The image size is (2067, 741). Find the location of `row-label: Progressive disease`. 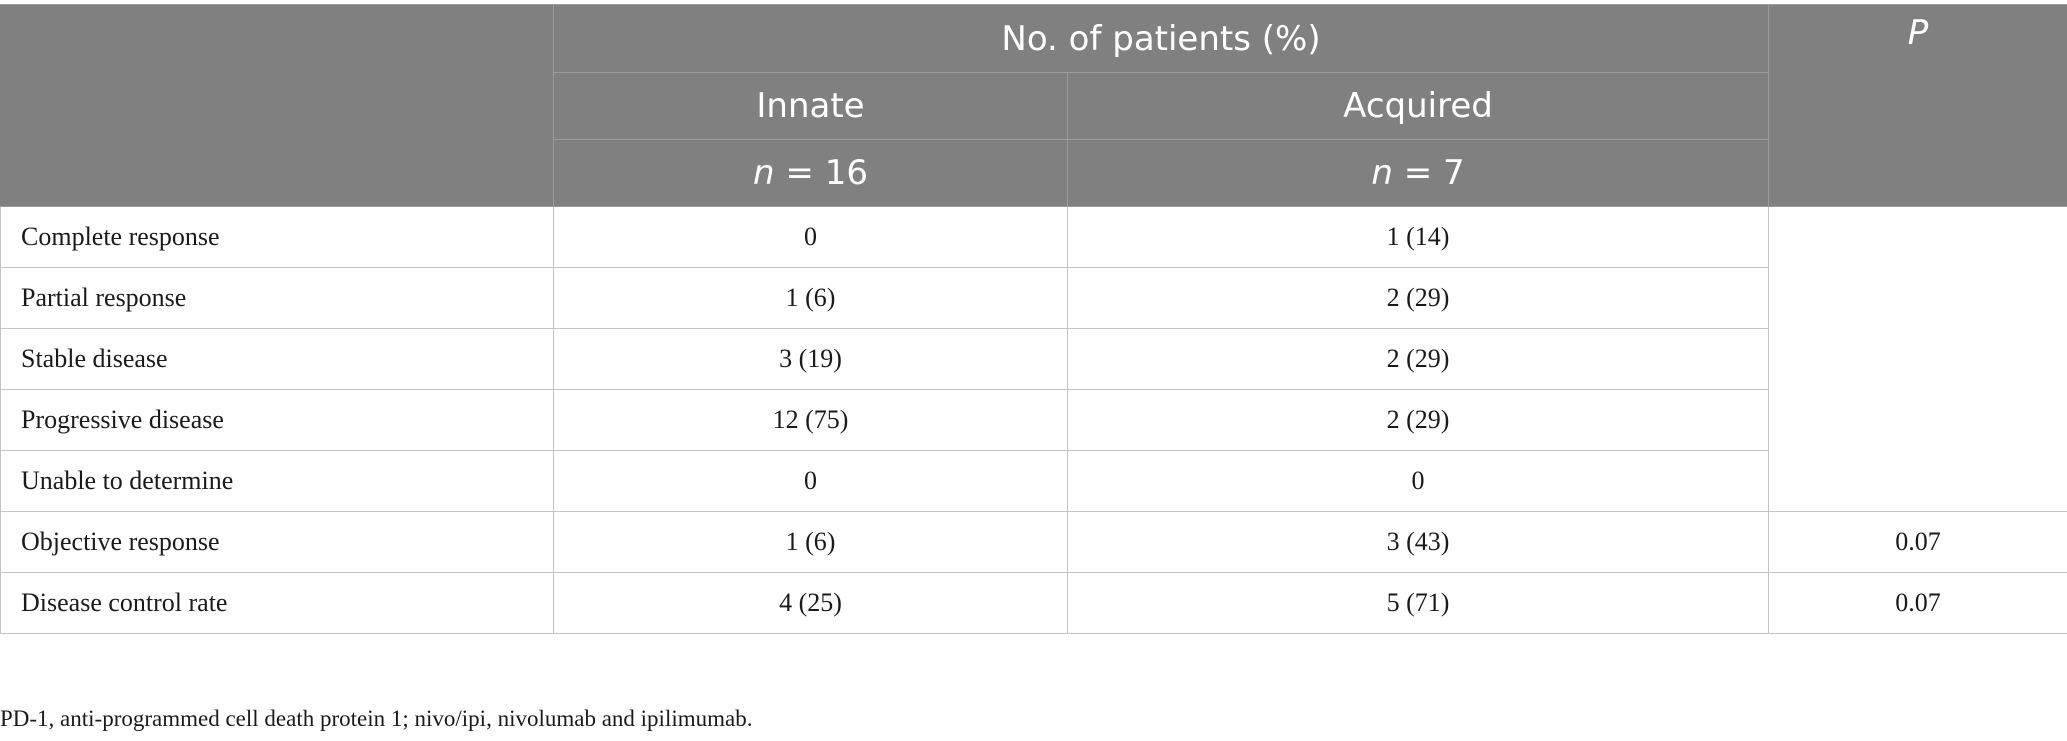

row-label: Progressive disease is located at coordinates (277, 420).